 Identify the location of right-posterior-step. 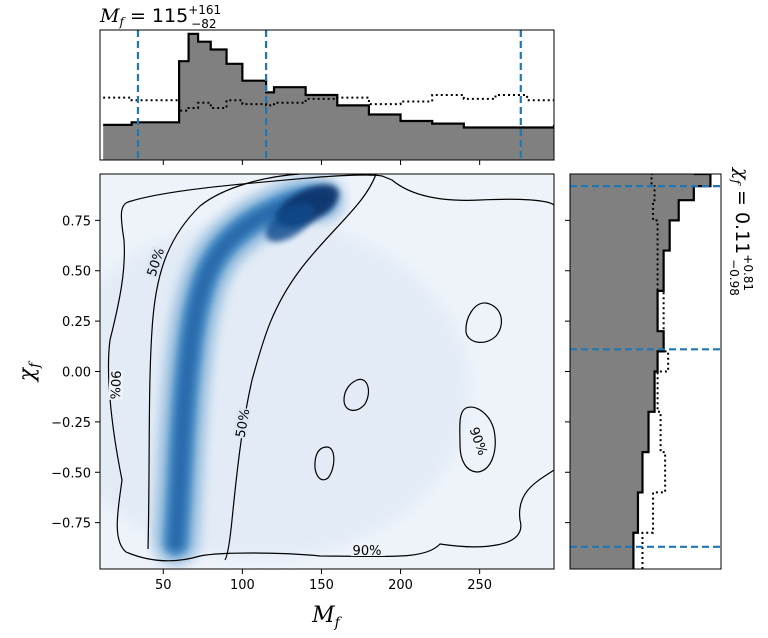
(672, 371).